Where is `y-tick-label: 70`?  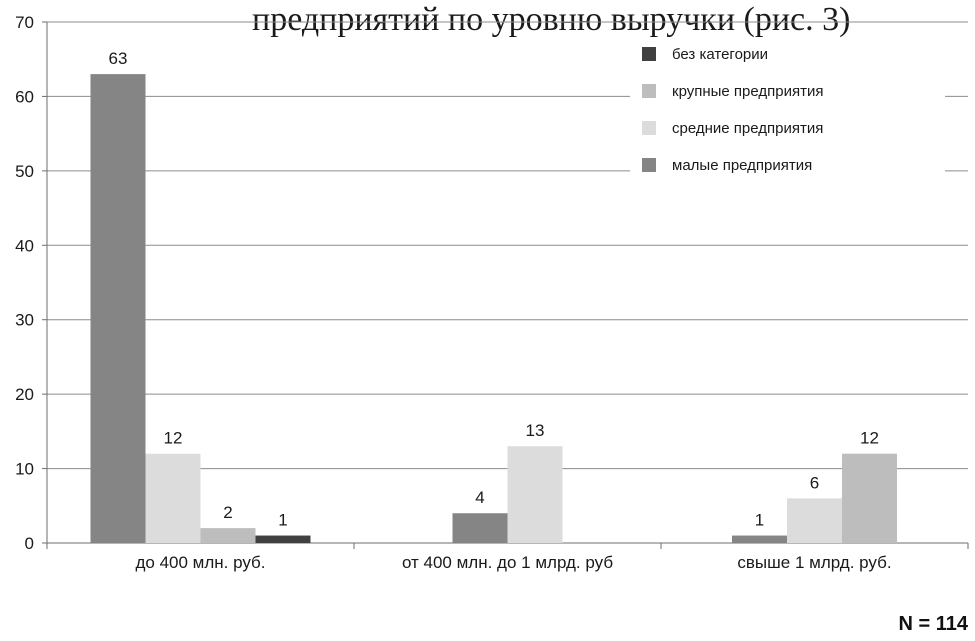
y-tick-label: 70 is located at coordinates (24, 22).